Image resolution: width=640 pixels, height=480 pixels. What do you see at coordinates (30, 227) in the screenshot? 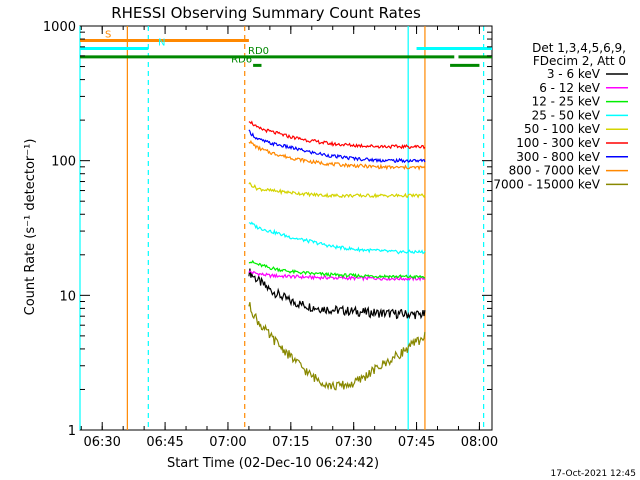
I see `y-axis-label: Count Rate (s⁻¹ detector⁻¹)` at bounding box center [30, 227].